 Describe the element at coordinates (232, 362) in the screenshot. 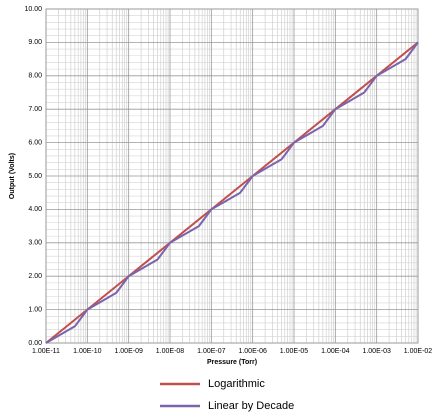

I see `x-axis-label: Pressure (Torr)` at that location.